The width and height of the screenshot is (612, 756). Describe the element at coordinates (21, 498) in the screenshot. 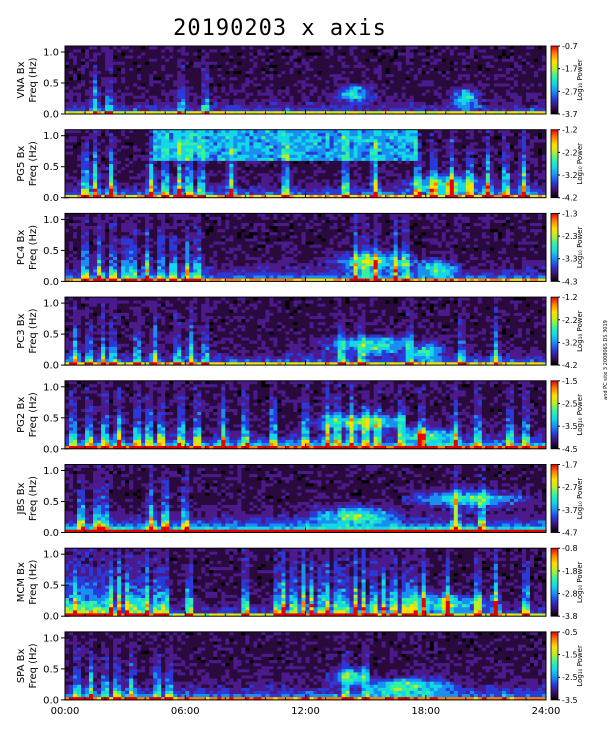

I see `panel-station-label: JBS Bx` at that location.